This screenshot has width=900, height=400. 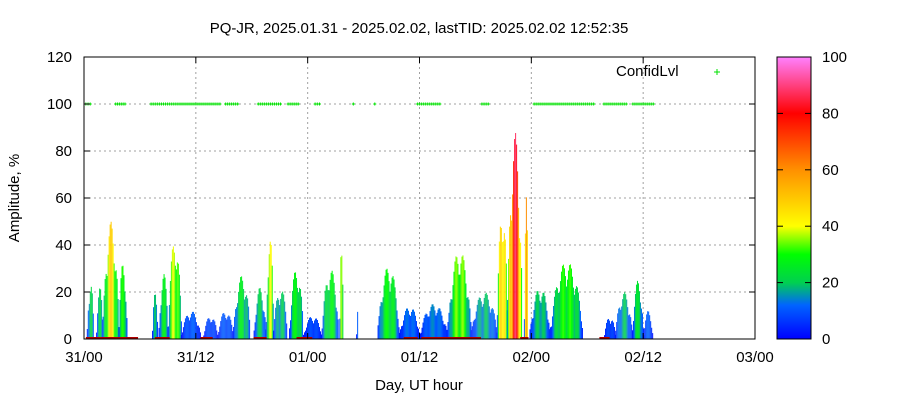 I want to click on colorbar-gradient, so click(x=794, y=198).